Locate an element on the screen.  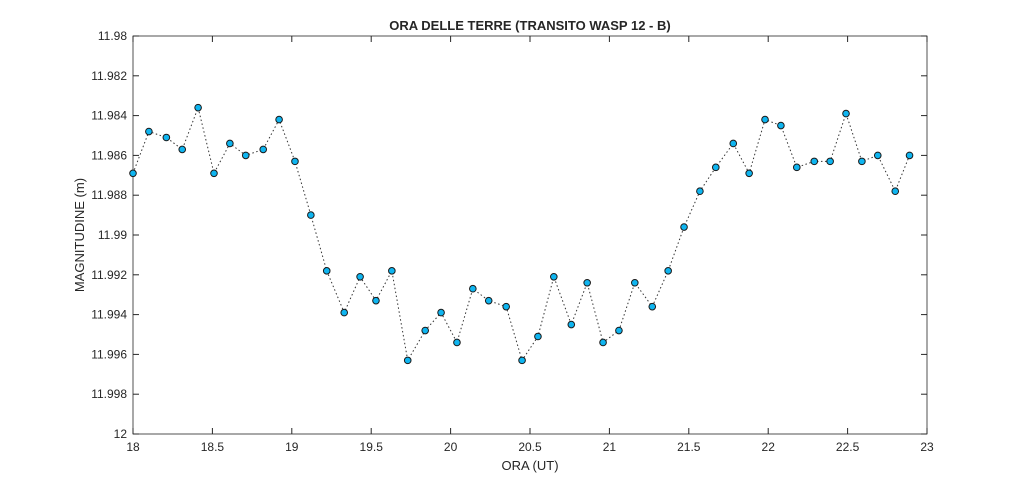
y-tick-label: 11.996 is located at coordinates (109, 354).